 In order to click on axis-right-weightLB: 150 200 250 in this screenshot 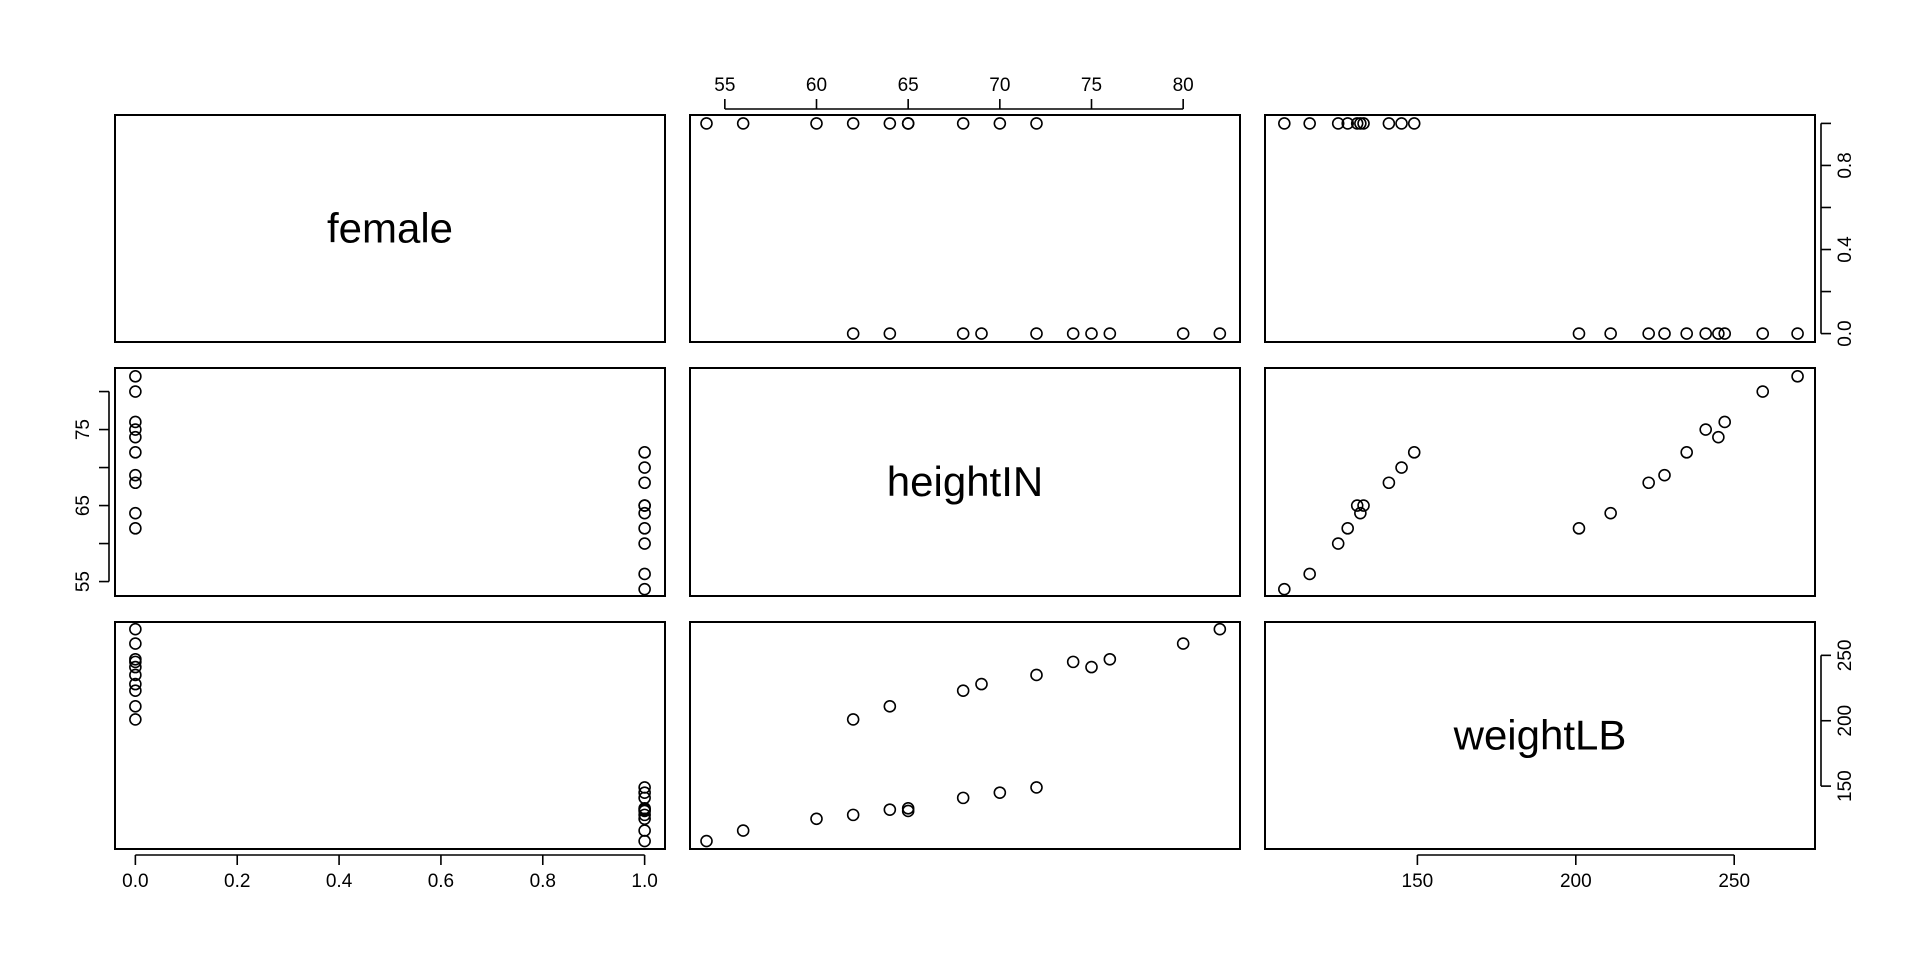, I will do `click(1838, 720)`.